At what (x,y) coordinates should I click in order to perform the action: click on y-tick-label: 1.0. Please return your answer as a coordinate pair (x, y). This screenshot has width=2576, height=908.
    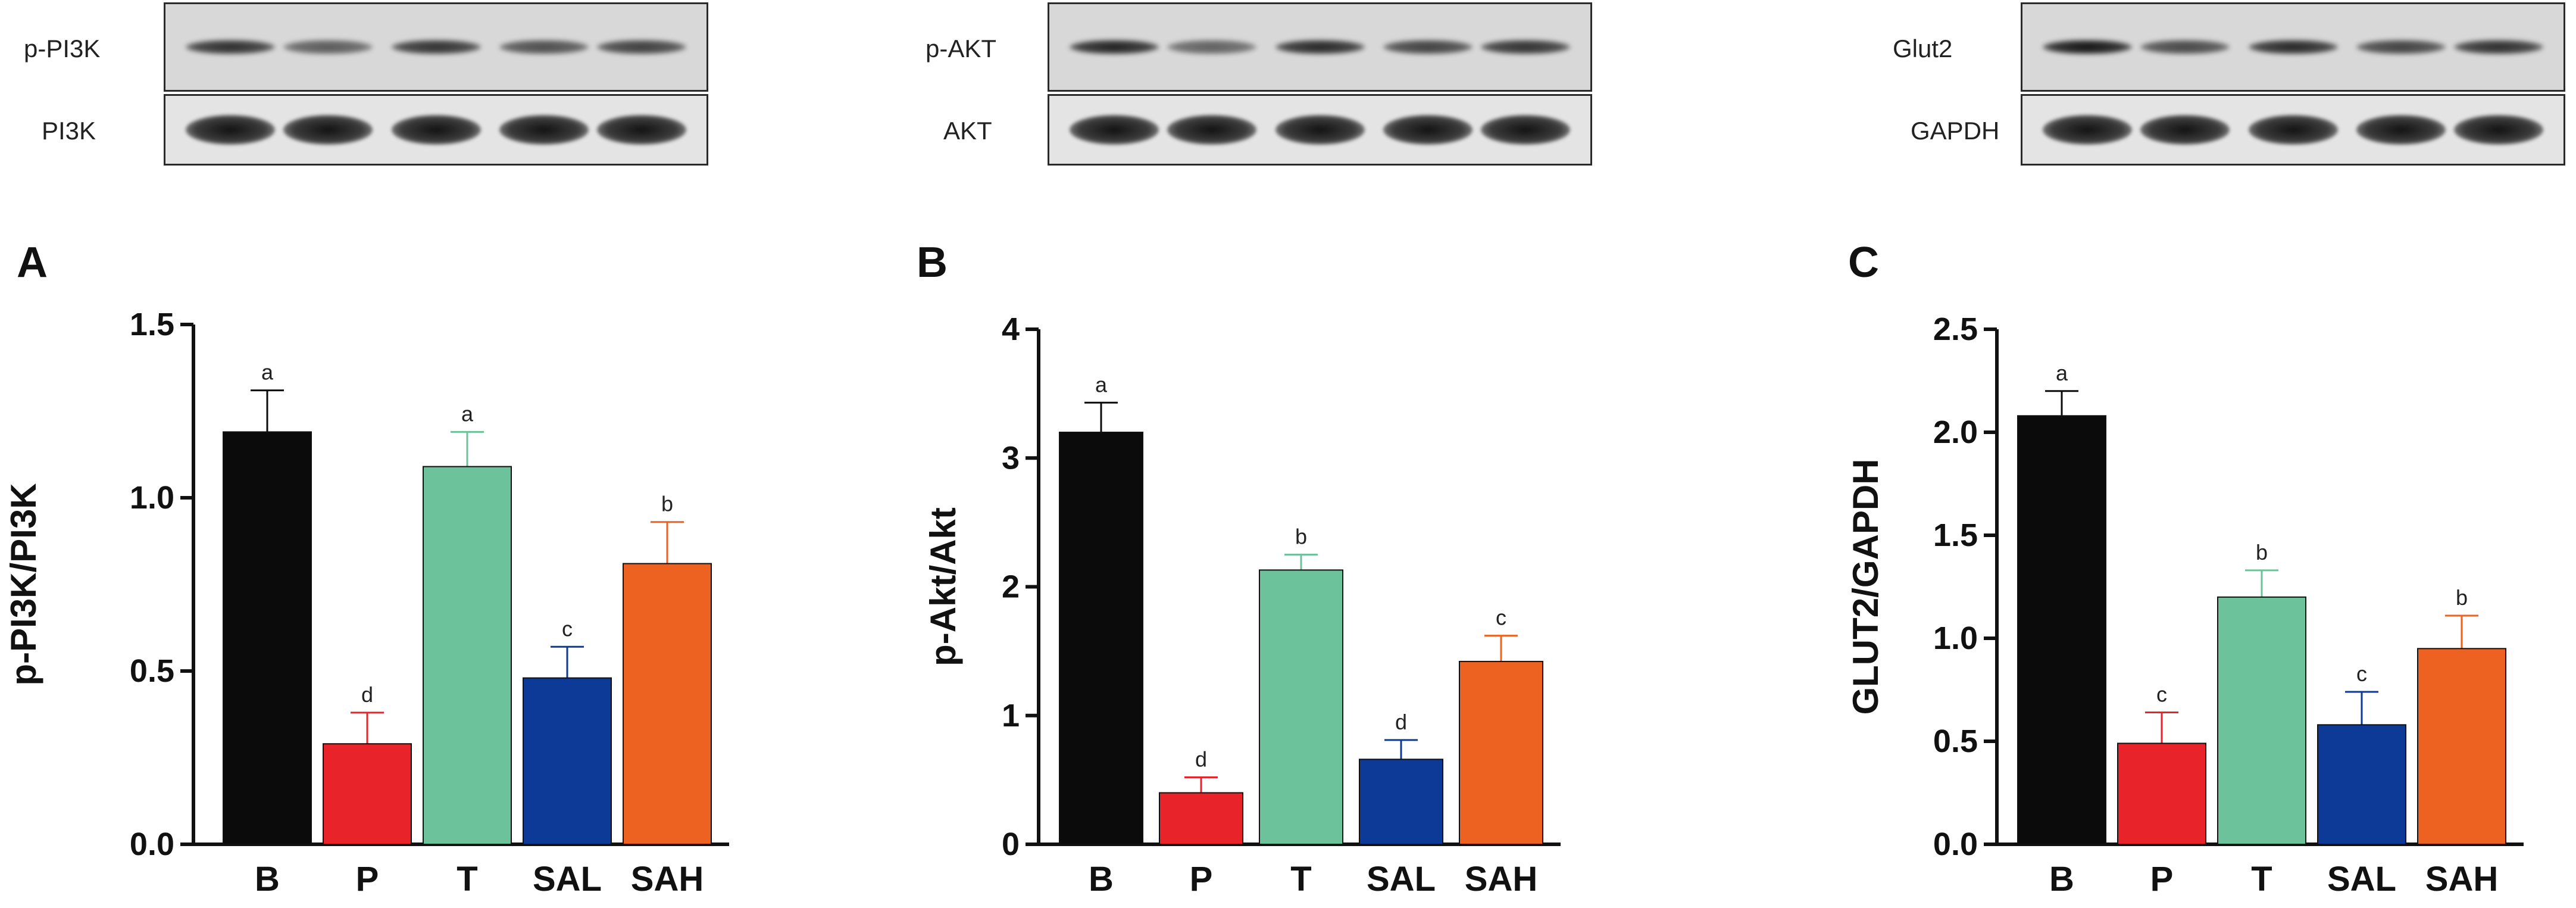
    Looking at the image, I should click on (152, 498).